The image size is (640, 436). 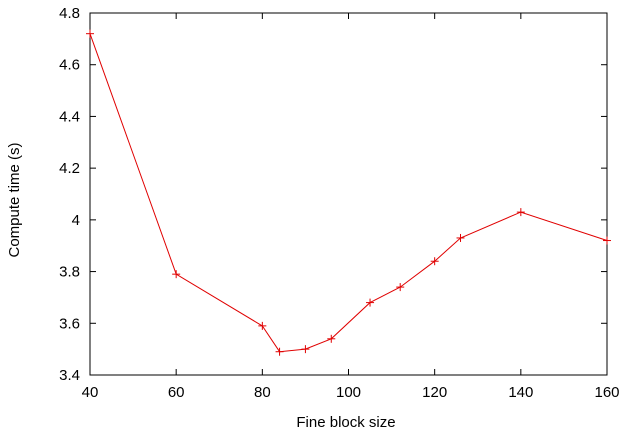 I want to click on y-tick-label: 3.4, so click(x=69, y=375).